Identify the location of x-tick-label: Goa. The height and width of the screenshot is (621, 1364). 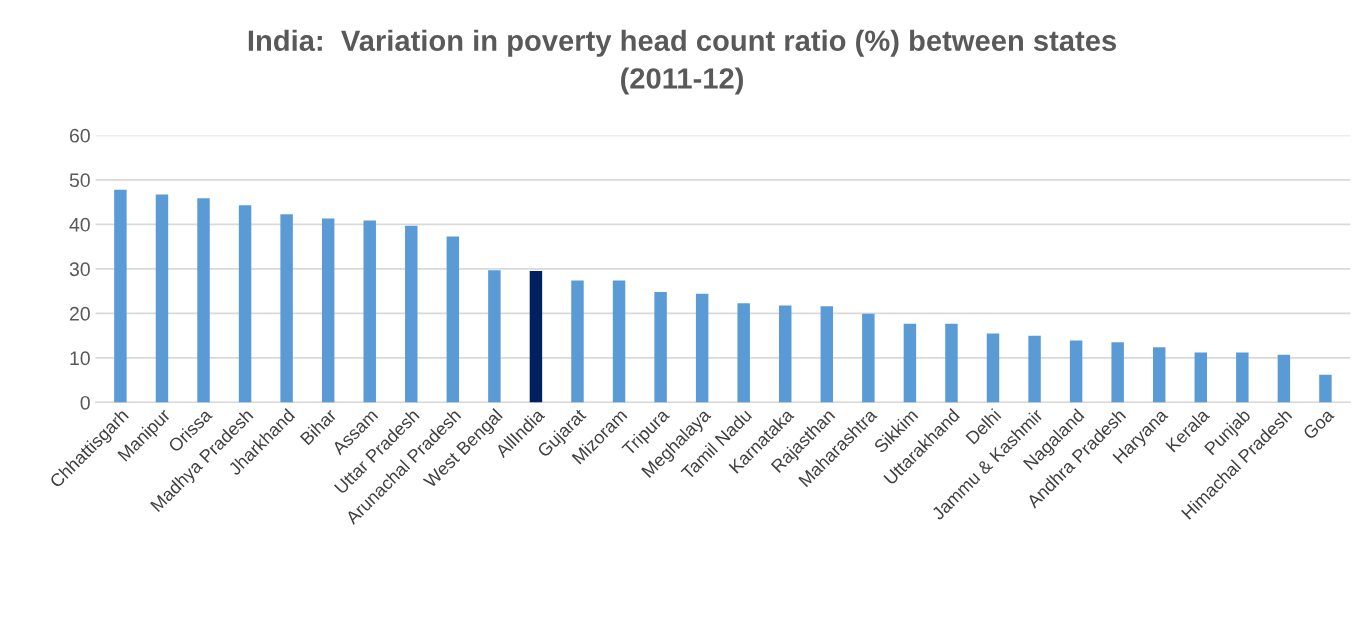
(1318, 424).